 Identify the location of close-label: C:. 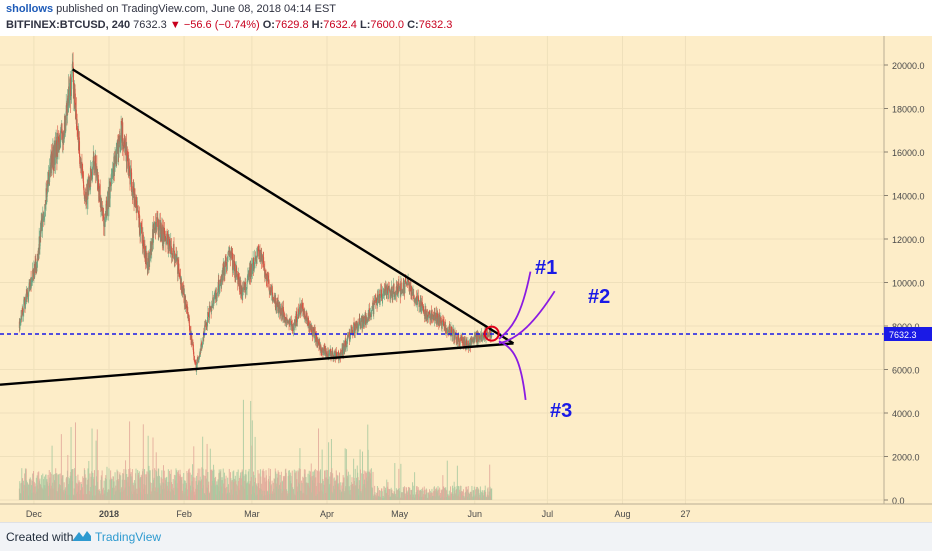
(413, 25).